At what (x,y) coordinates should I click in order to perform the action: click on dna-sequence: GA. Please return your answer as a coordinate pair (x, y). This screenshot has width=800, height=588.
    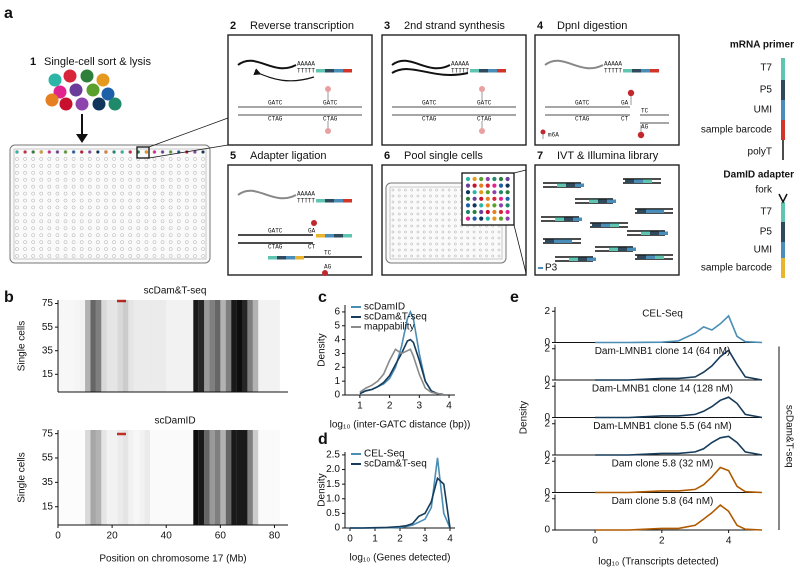
    Looking at the image, I should click on (312, 231).